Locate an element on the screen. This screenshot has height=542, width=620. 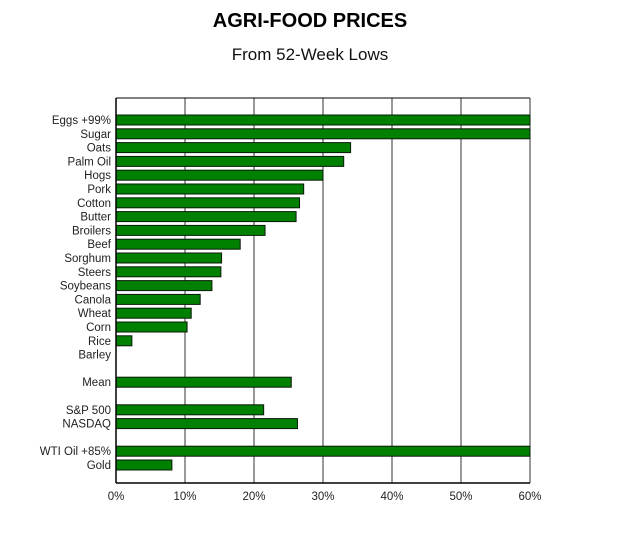
x-tick-label: 40% is located at coordinates (391, 497).